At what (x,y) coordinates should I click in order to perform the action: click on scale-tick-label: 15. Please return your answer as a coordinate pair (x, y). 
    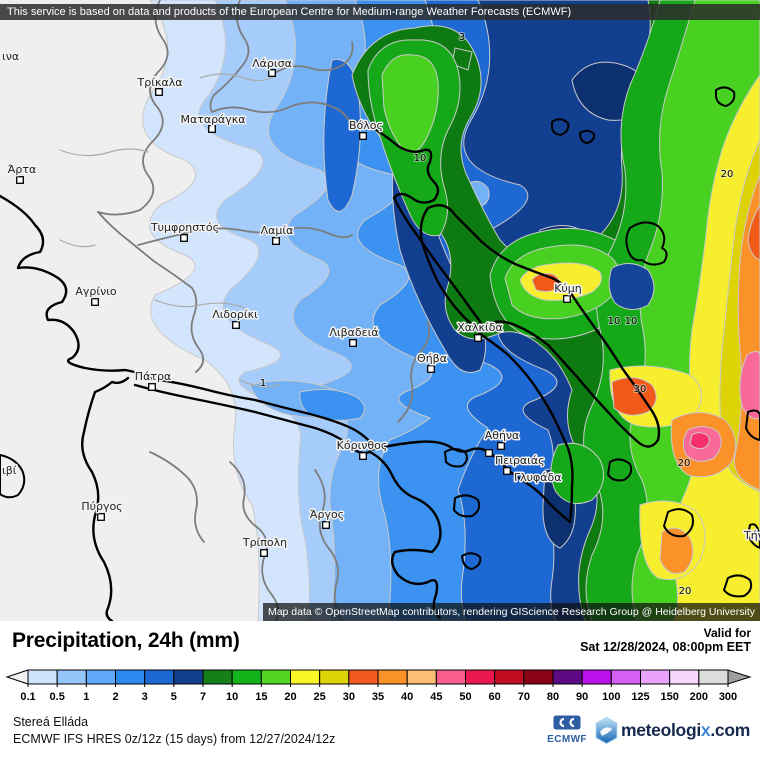
    Looking at the image, I should click on (261, 697).